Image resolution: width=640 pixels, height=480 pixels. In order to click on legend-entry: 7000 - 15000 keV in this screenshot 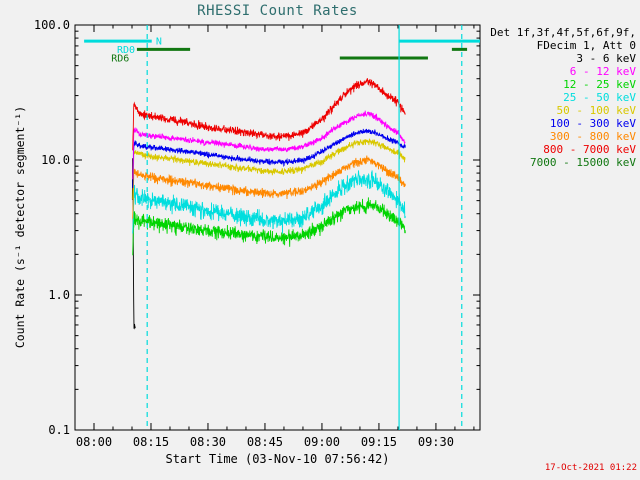, I will do `click(583, 162)`.